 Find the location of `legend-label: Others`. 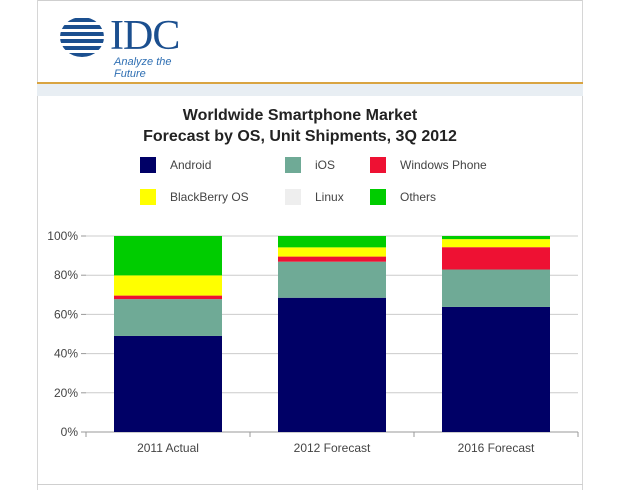

legend-label: Others is located at coordinates (418, 197).